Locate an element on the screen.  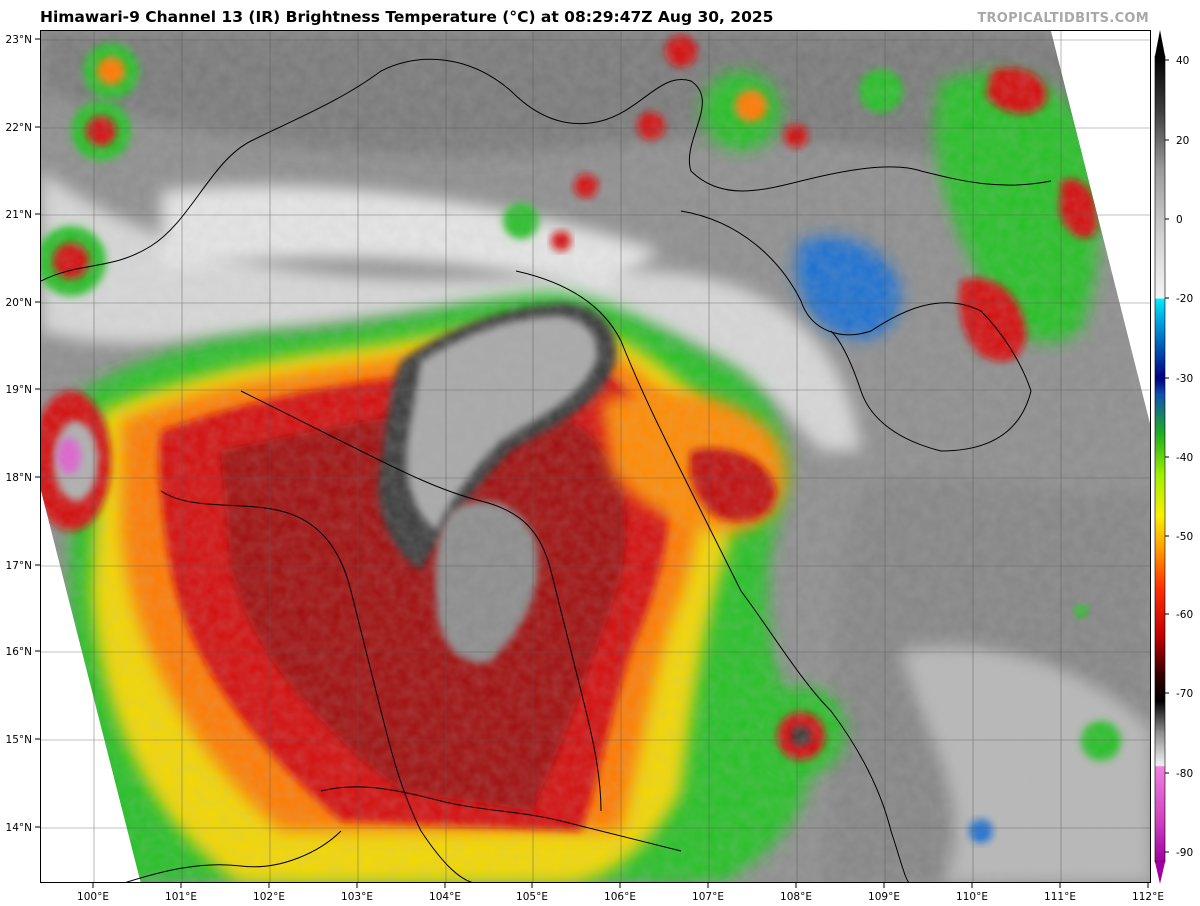
colorbar-tick-label: 40 is located at coordinates (1182, 61).